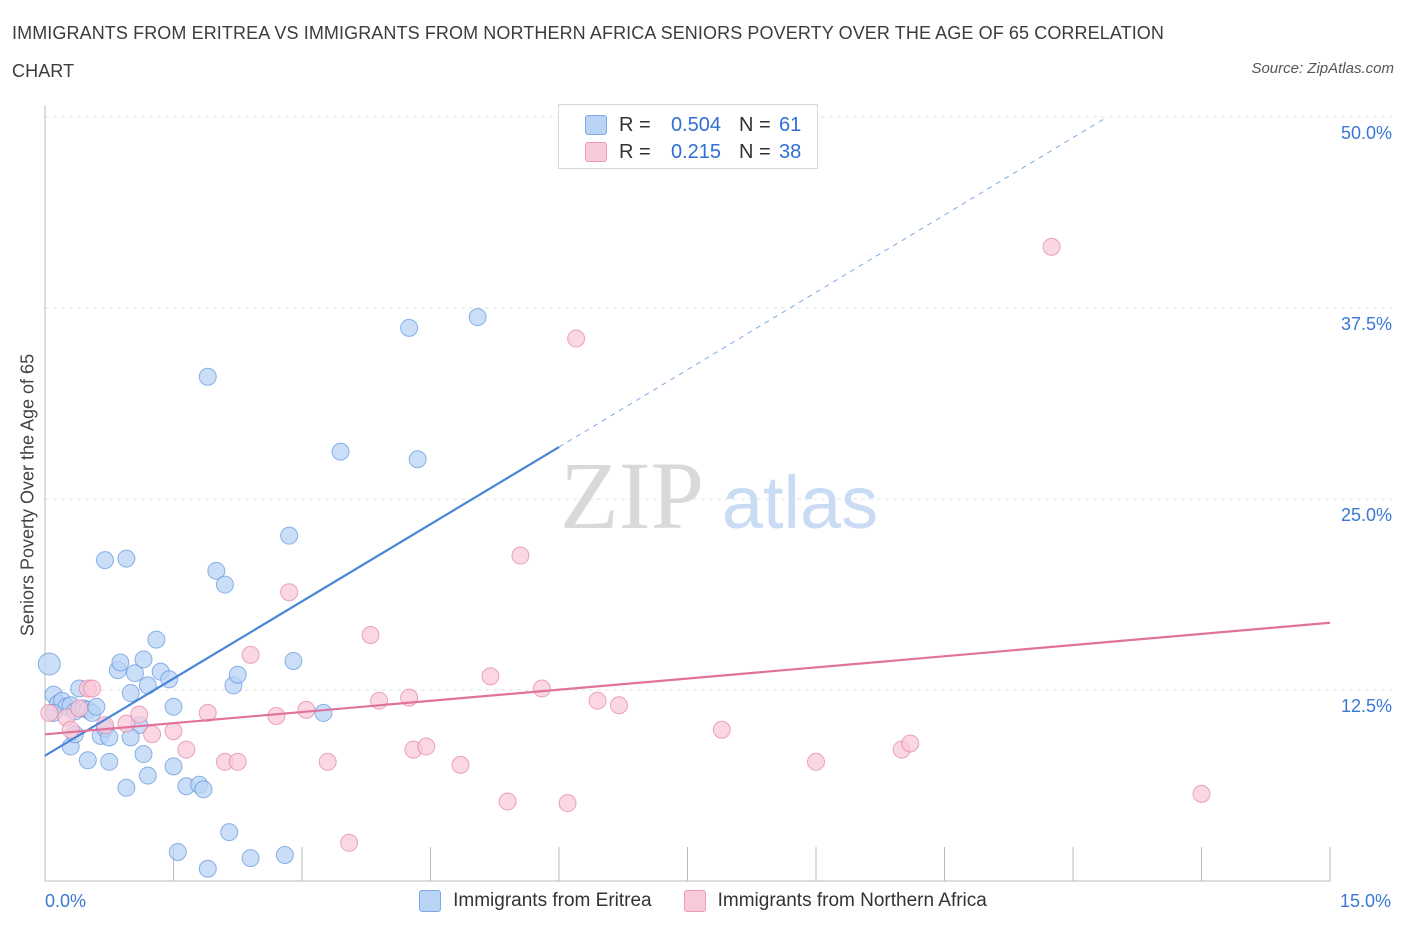 The image size is (1406, 930). What do you see at coordinates (430, 901) in the screenshot?
I see `series-legend-swatch-eritrea` at bounding box center [430, 901].